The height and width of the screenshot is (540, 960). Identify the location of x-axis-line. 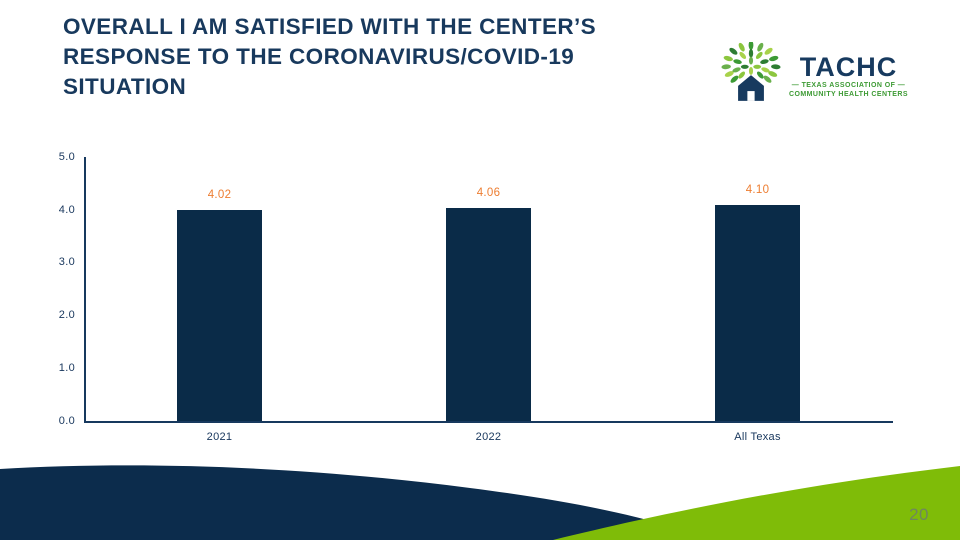
(488, 422).